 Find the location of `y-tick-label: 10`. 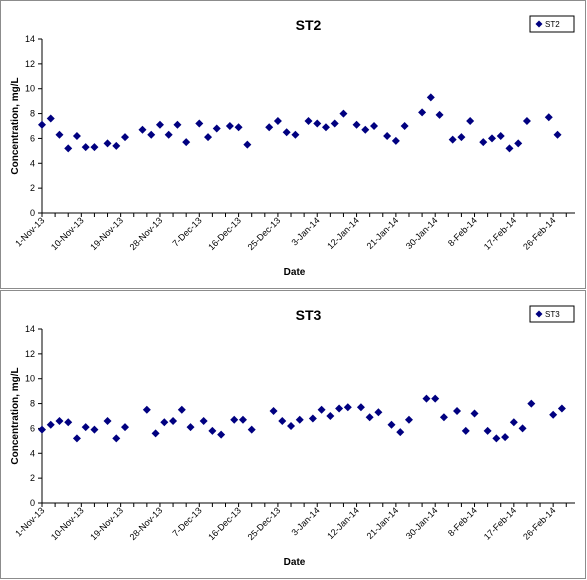

y-tick-label: 10 is located at coordinates (30, 379).